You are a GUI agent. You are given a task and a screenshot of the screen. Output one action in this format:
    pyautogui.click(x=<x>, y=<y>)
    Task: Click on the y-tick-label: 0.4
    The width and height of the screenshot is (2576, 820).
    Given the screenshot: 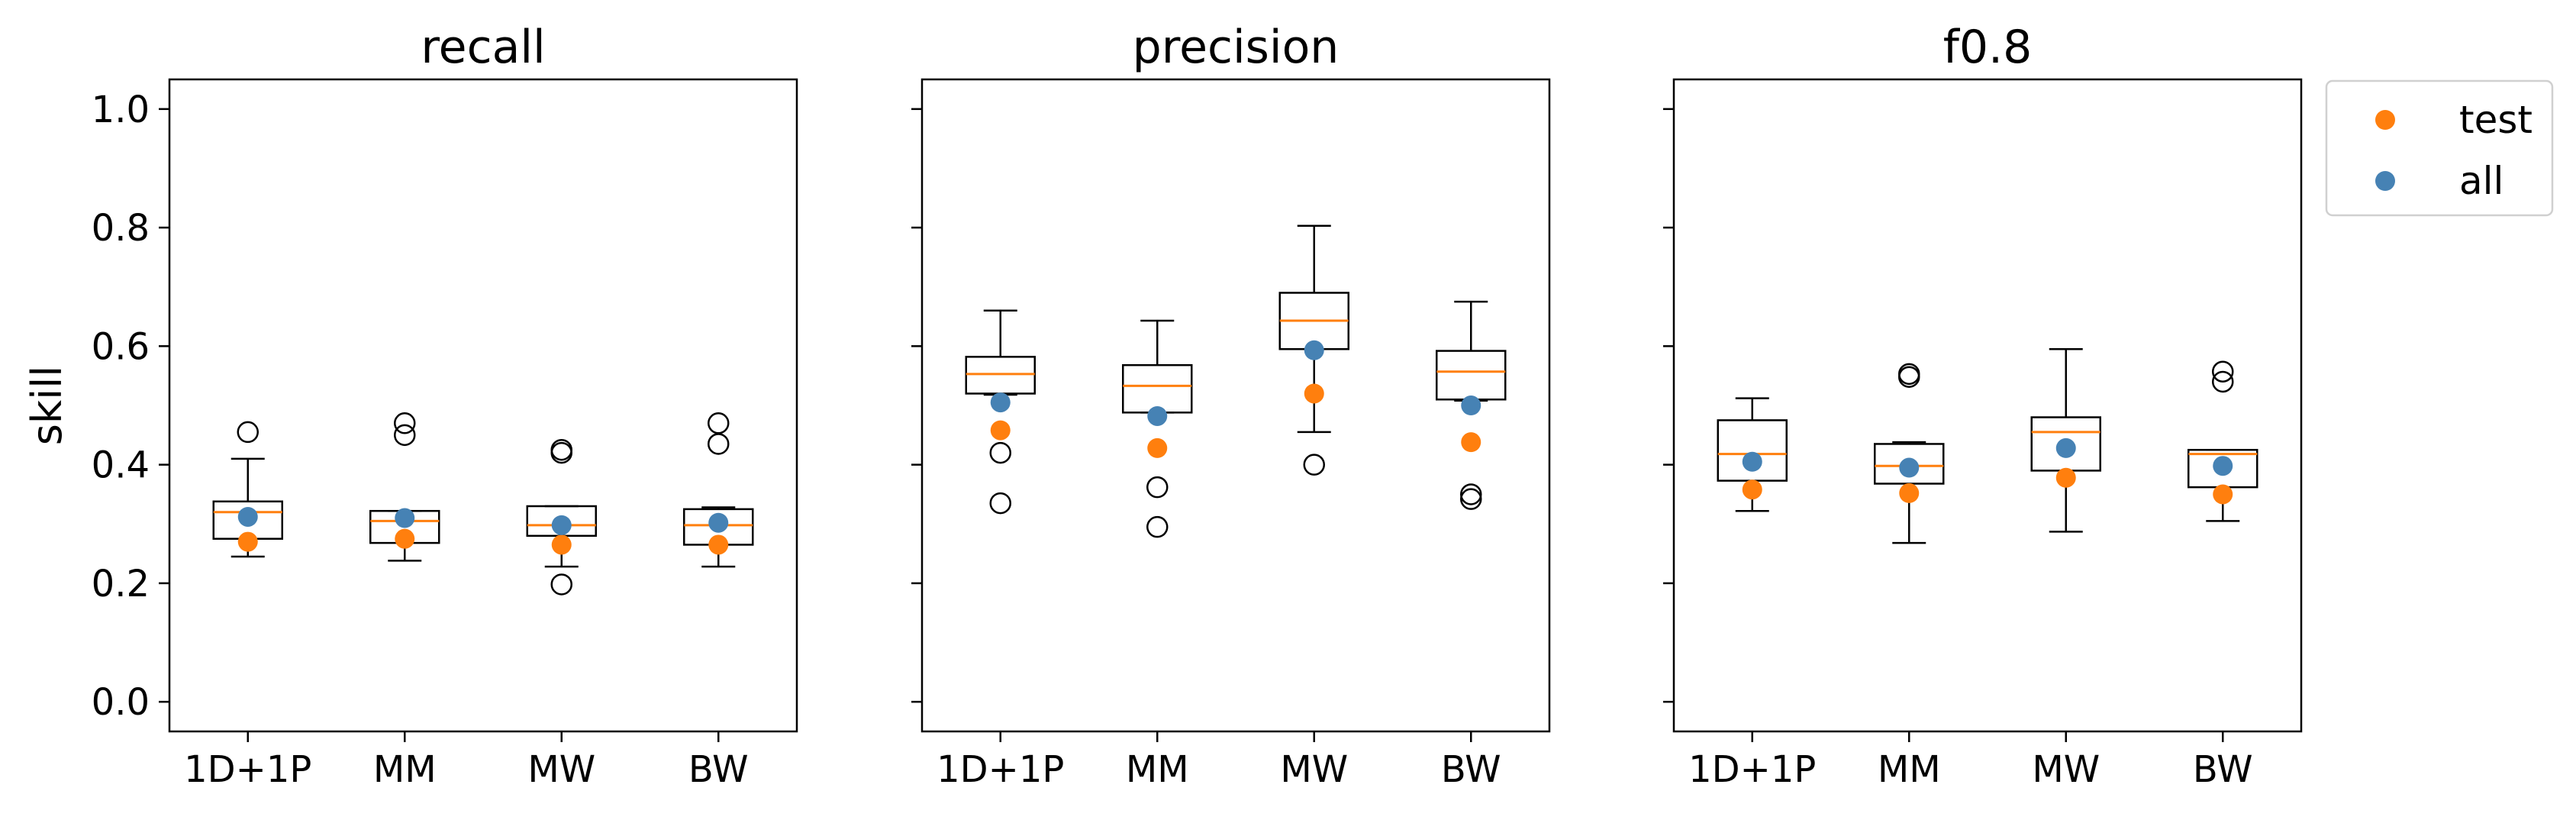 What is the action you would take?
    pyautogui.click(x=121, y=465)
    